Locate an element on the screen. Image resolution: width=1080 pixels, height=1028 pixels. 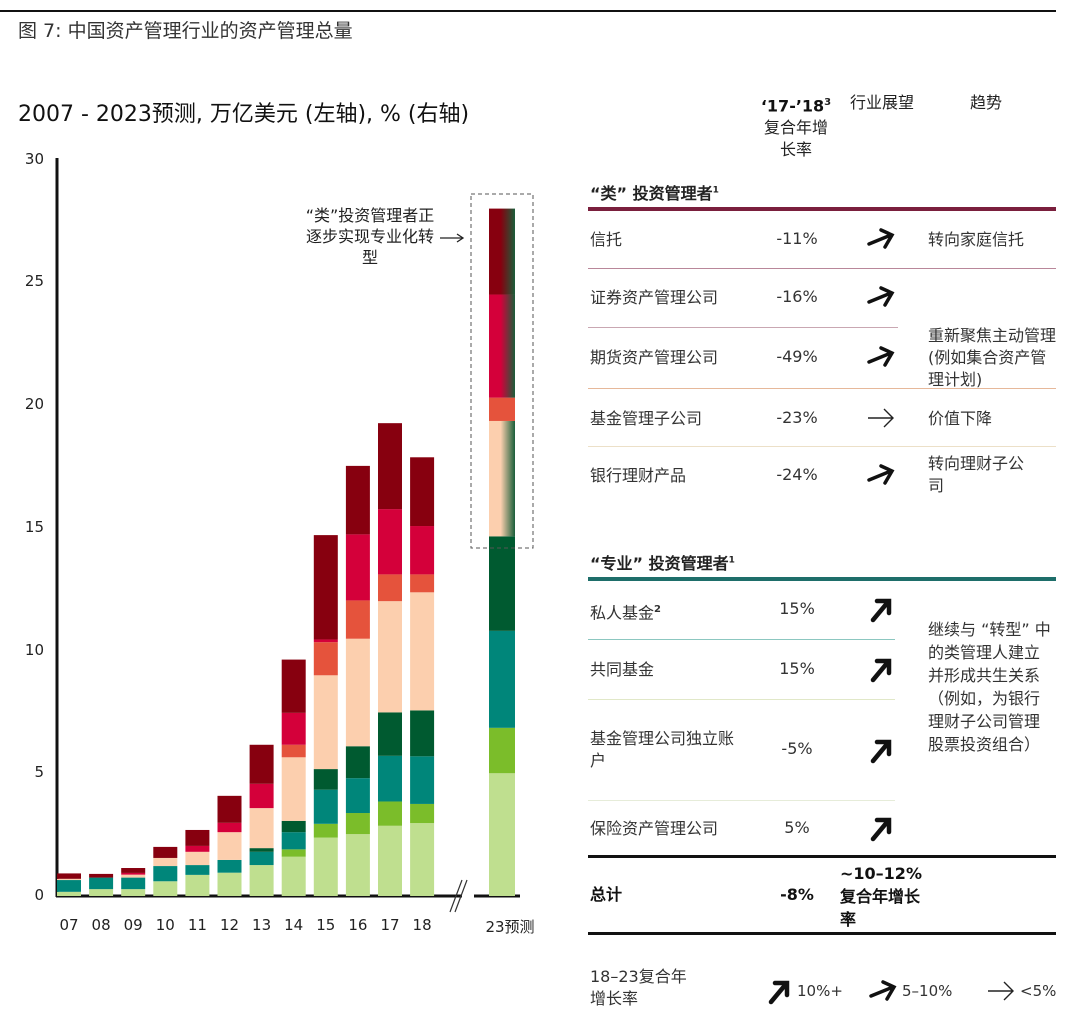
y-tick-label: 25 is located at coordinates (34, 281).